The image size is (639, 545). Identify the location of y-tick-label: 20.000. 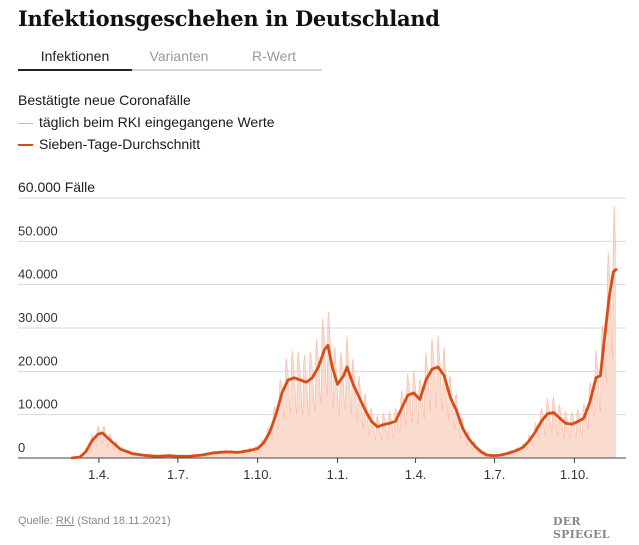
(38, 360).